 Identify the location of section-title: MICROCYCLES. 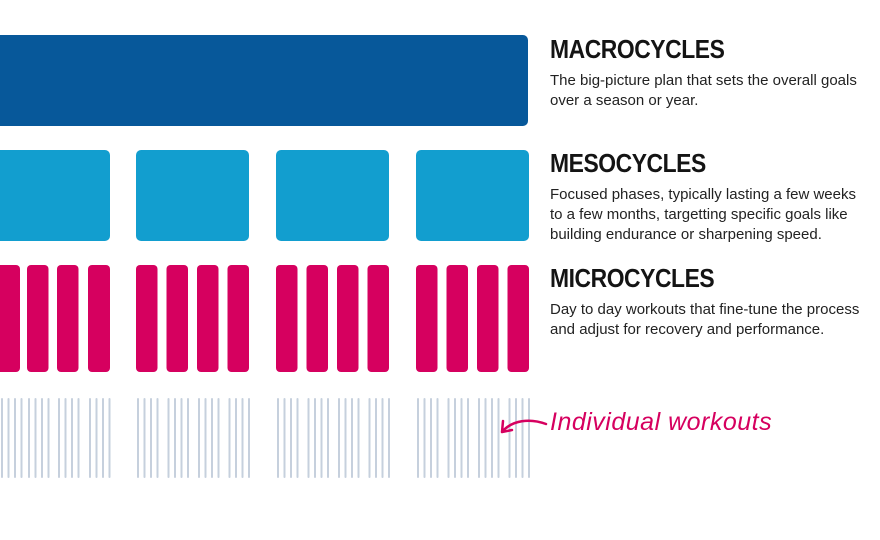
(632, 278).